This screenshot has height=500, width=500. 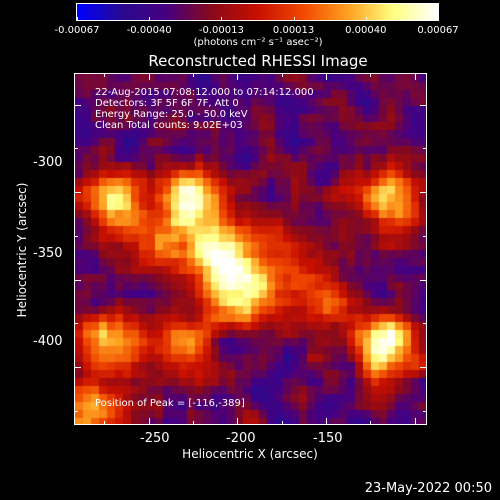 I want to click on colorbar-tick-label: 0.00040, so click(x=366, y=30).